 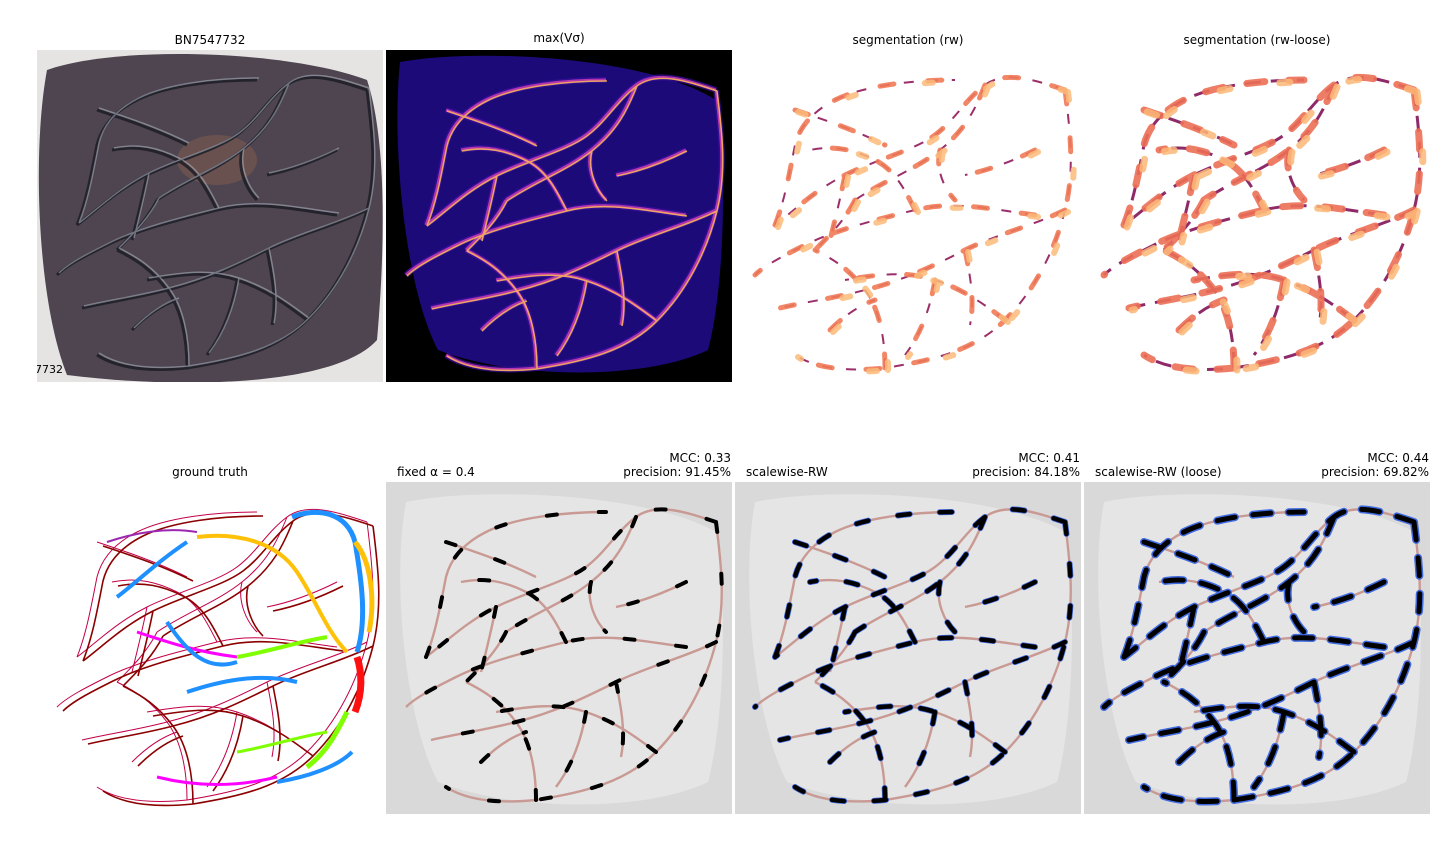 I want to click on comparison-label-2: scalewise-RW, so click(x=787, y=472).